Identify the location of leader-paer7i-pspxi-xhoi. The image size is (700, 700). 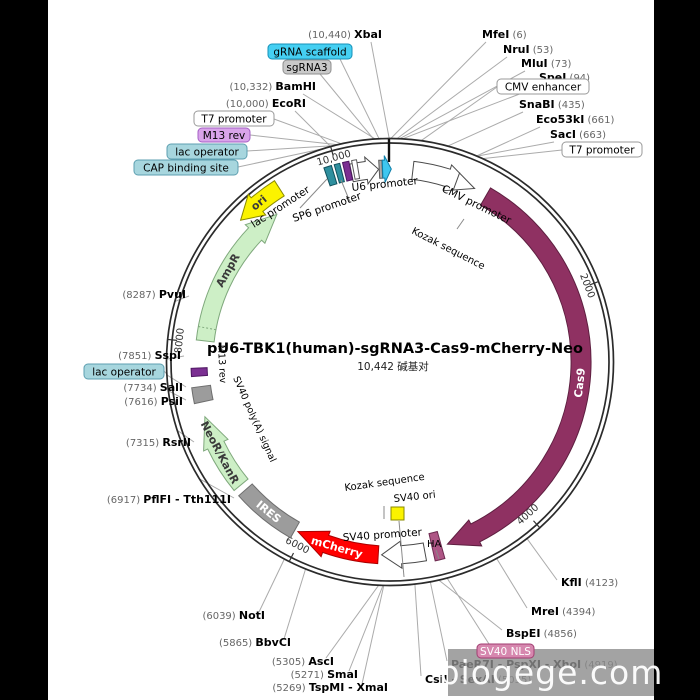
(438, 621).